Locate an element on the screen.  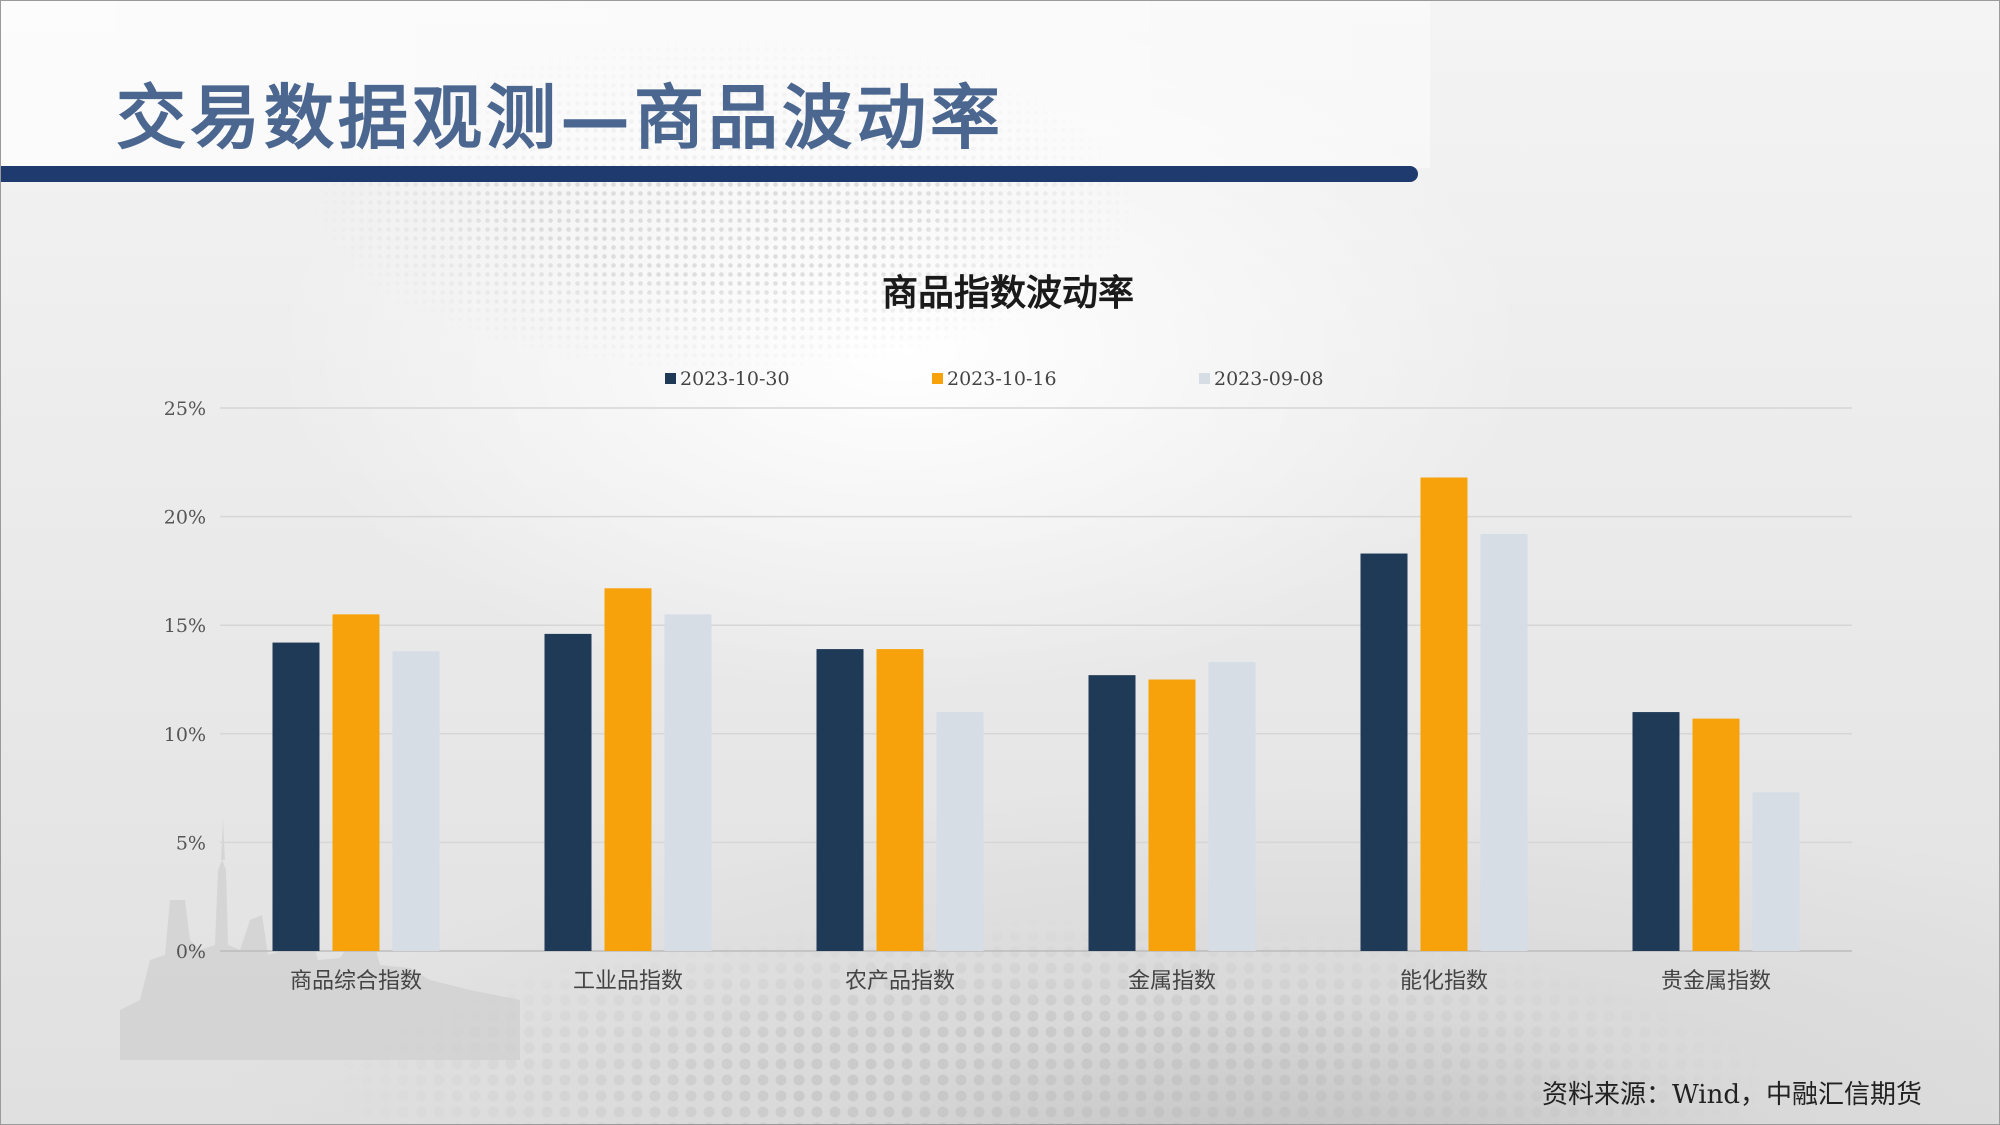
y-tick-label: 5% is located at coordinates (191, 843).